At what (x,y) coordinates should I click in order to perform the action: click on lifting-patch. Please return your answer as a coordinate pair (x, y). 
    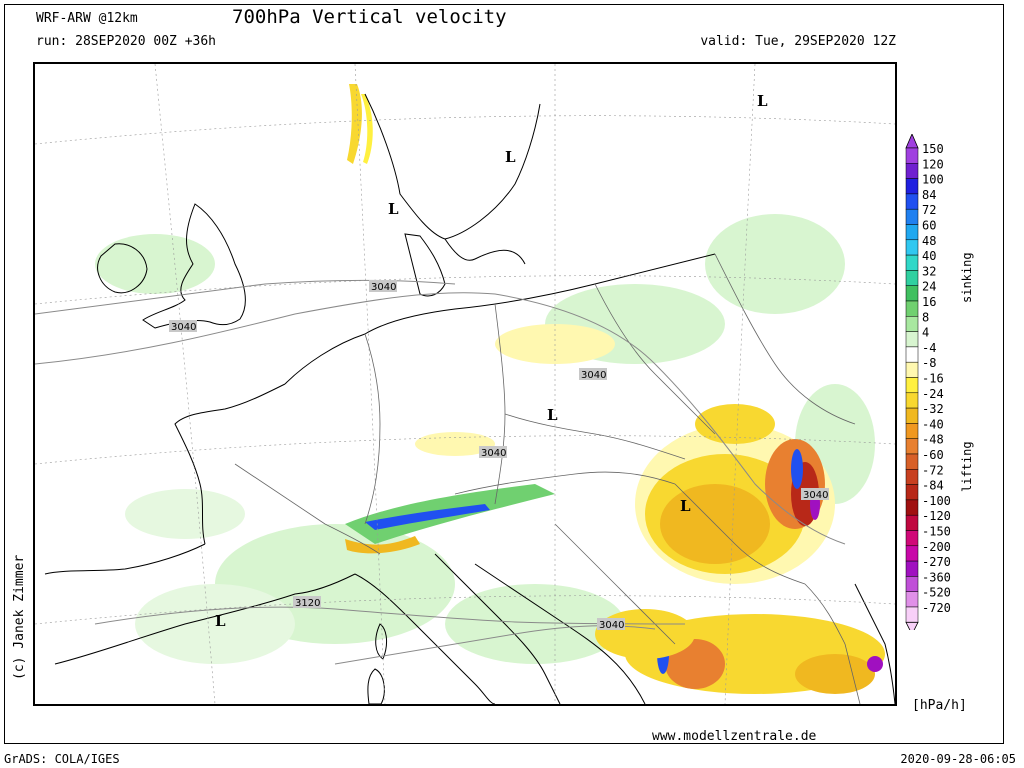
    Looking at the image, I should click on (645, 634).